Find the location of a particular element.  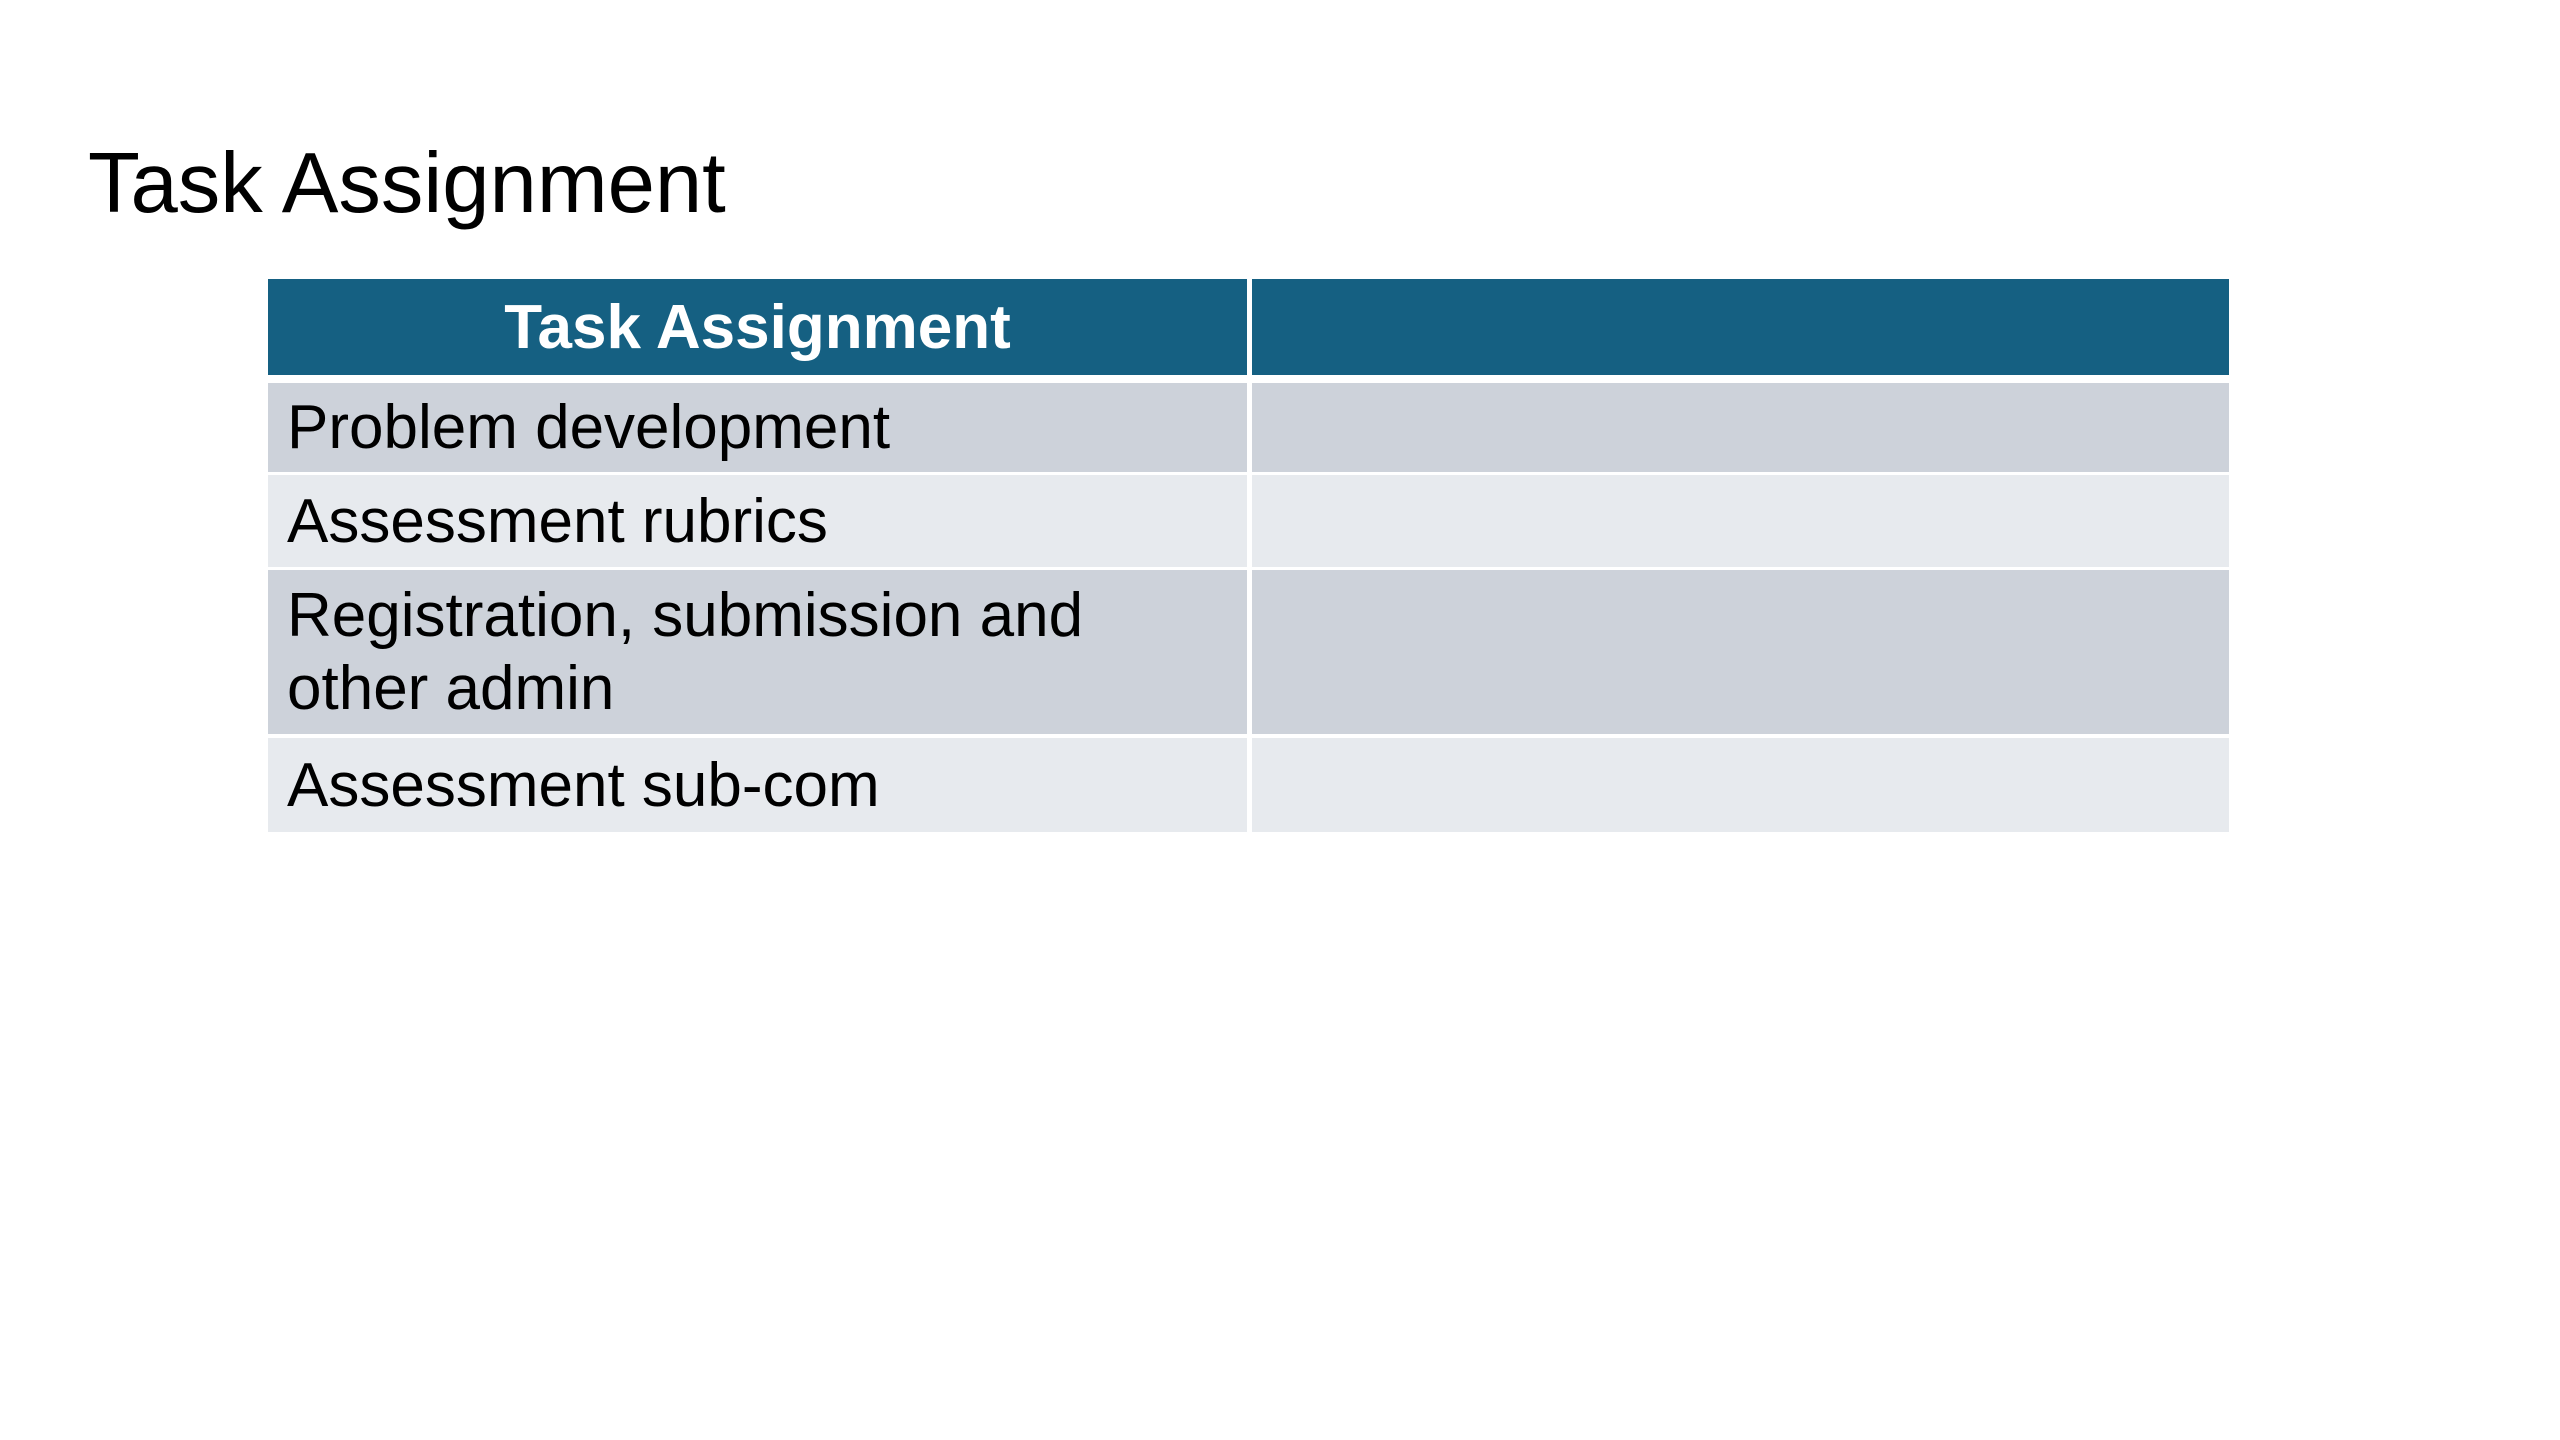

table-header-row: Task Assignment is located at coordinates (1248, 327).